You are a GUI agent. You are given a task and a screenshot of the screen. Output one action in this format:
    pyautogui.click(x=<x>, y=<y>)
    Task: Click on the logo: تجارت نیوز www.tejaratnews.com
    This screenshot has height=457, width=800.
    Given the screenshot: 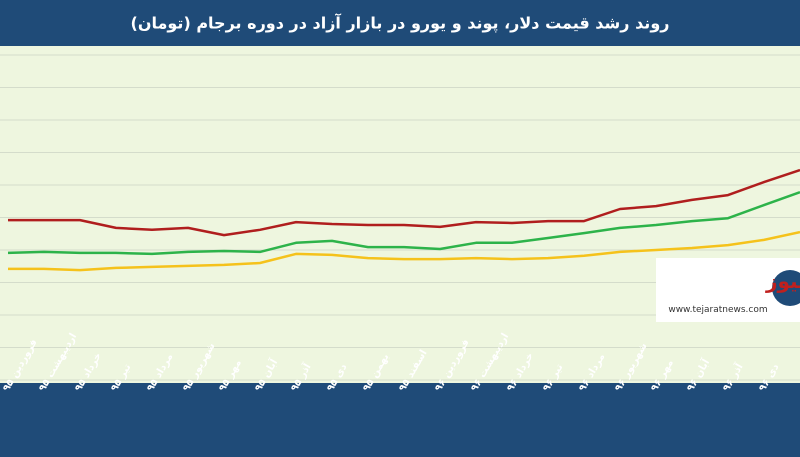 What is the action you would take?
    pyautogui.click(x=728, y=290)
    